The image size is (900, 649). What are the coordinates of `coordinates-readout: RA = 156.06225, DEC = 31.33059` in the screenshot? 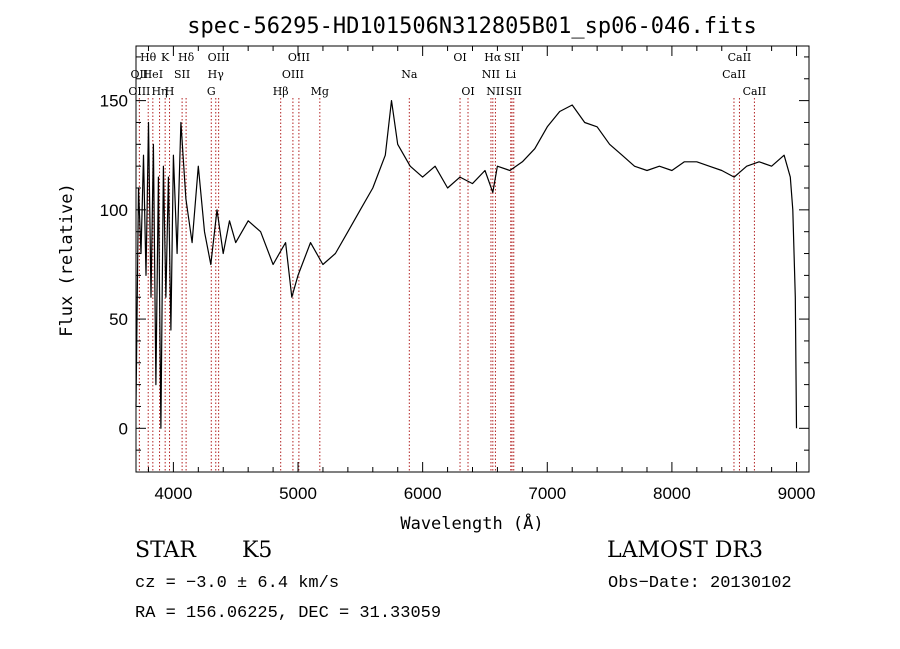 It's located at (288, 613).